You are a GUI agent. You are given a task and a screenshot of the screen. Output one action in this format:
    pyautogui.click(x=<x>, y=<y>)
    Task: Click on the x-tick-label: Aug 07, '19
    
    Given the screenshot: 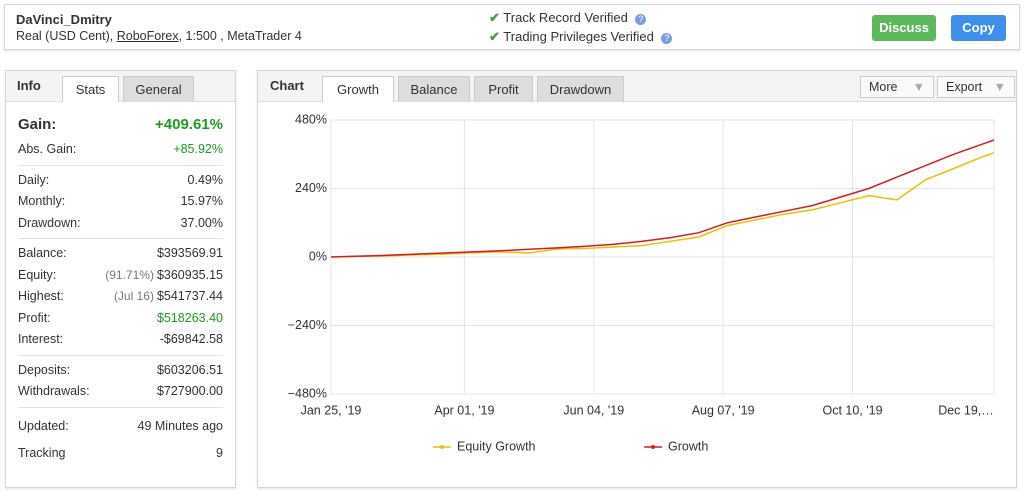 What is the action you would take?
    pyautogui.click(x=723, y=410)
    